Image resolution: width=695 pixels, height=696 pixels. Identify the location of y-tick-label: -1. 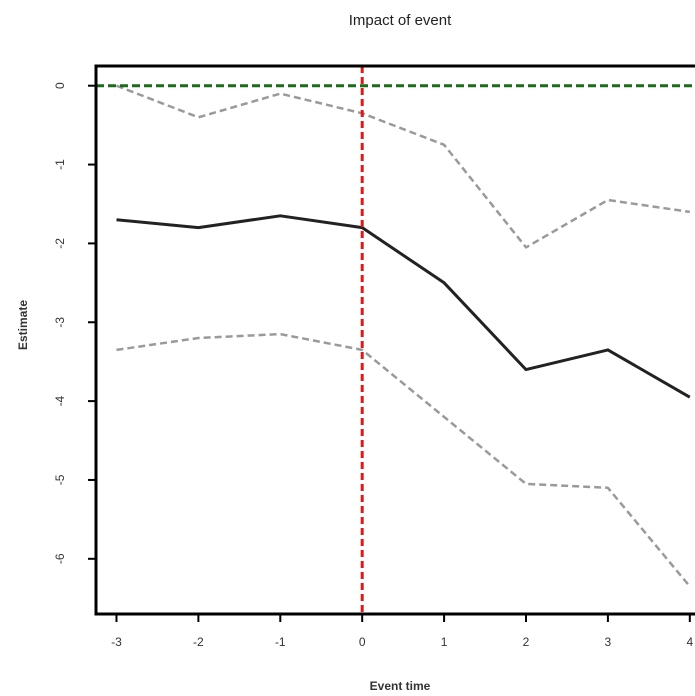
(60, 164).